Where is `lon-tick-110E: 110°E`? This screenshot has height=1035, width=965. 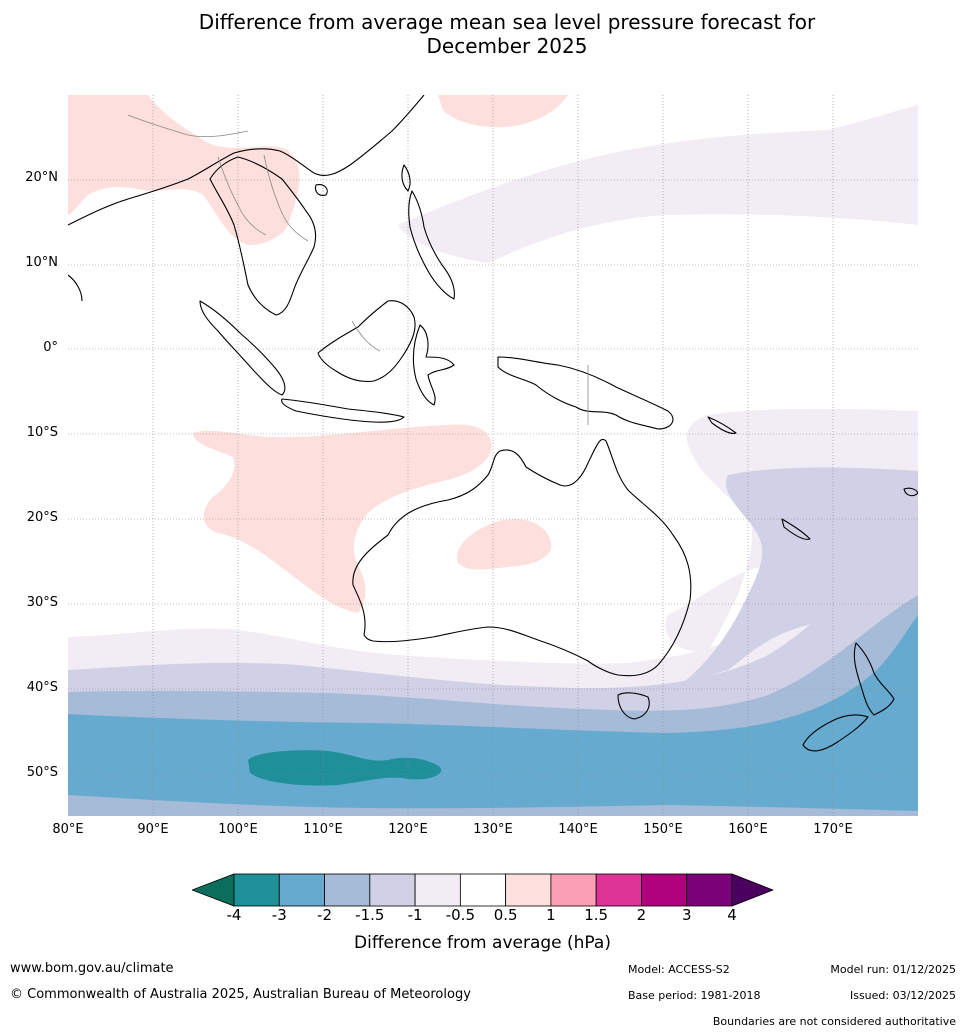 lon-tick-110E: 110°E is located at coordinates (323, 829).